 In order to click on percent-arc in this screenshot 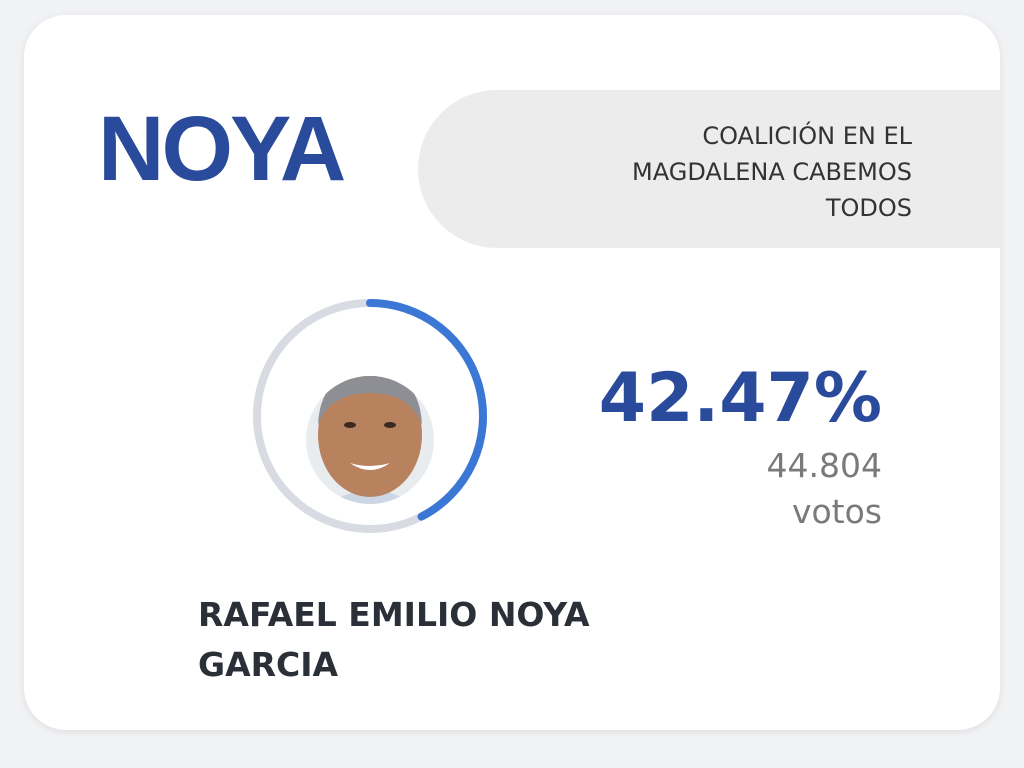, I will do `click(426, 410)`.